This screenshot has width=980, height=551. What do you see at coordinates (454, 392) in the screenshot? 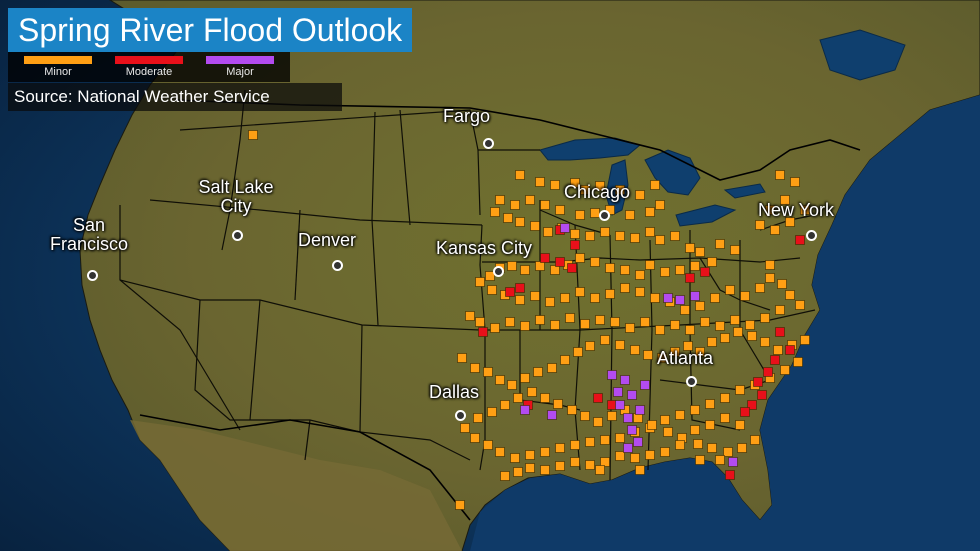
I see `city-label-dallas: Dallas` at bounding box center [454, 392].